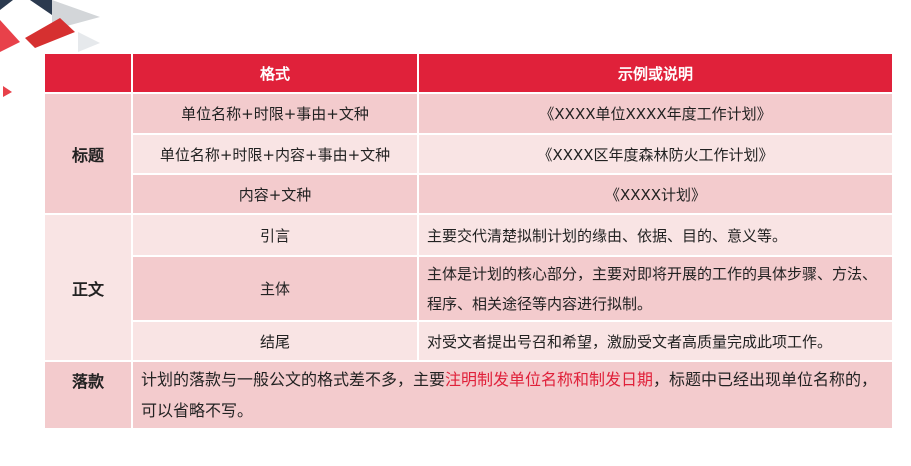 This screenshot has width=911, height=466. I want to click on table-row: 结尾 对受文者提出号召和希望，激励受文者高质量完成此项工作。, so click(469, 341).